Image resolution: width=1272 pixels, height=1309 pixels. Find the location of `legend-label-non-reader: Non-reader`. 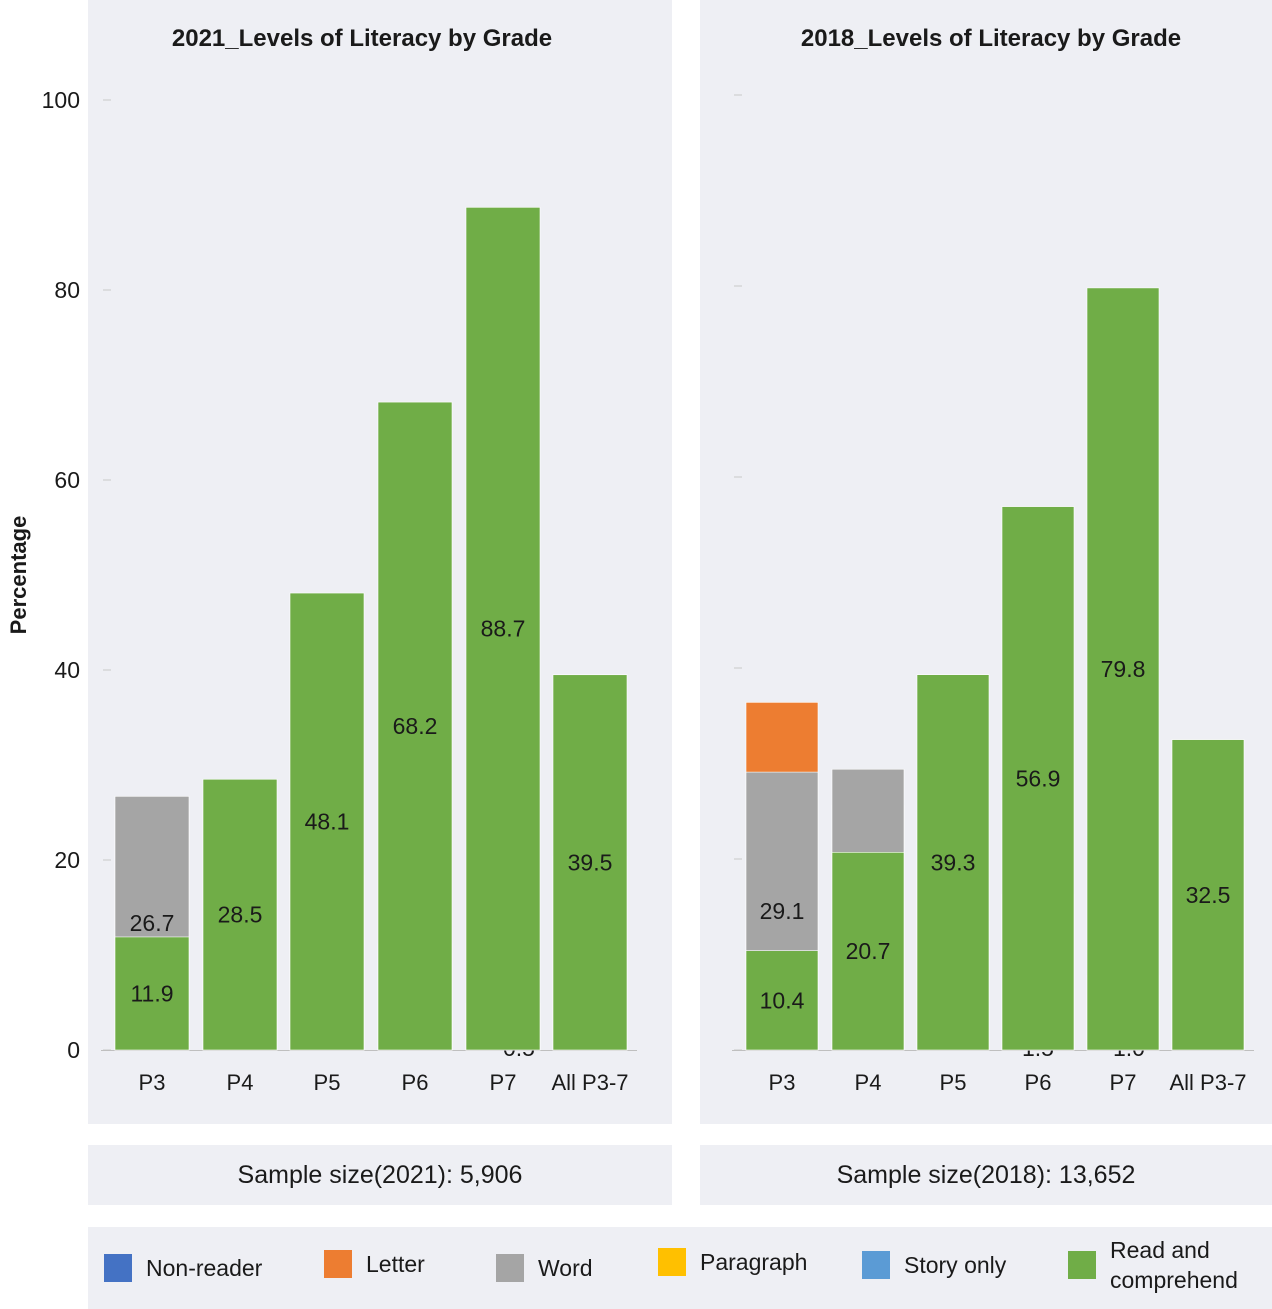

legend-label-non-reader: Non-reader is located at coordinates (204, 1268).